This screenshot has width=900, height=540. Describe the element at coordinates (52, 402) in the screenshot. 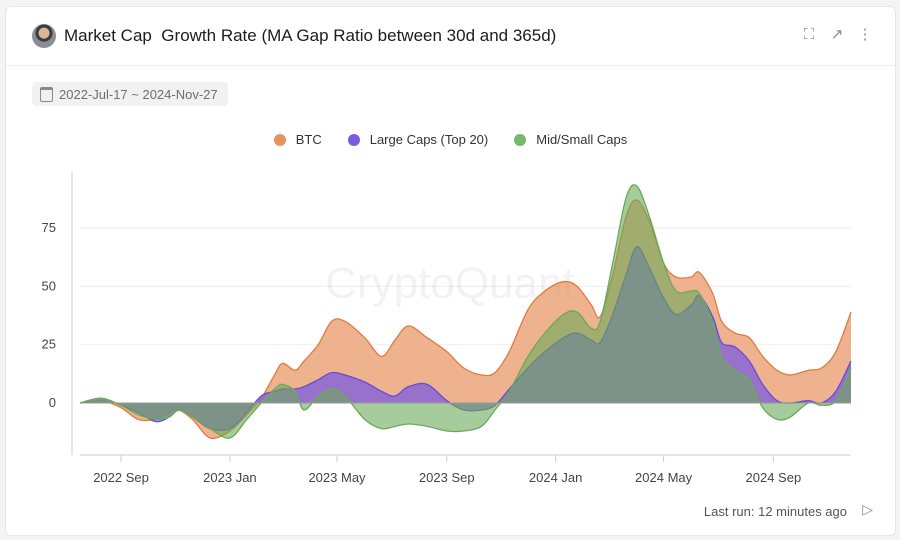

I see `y-tick-label: 0` at that location.